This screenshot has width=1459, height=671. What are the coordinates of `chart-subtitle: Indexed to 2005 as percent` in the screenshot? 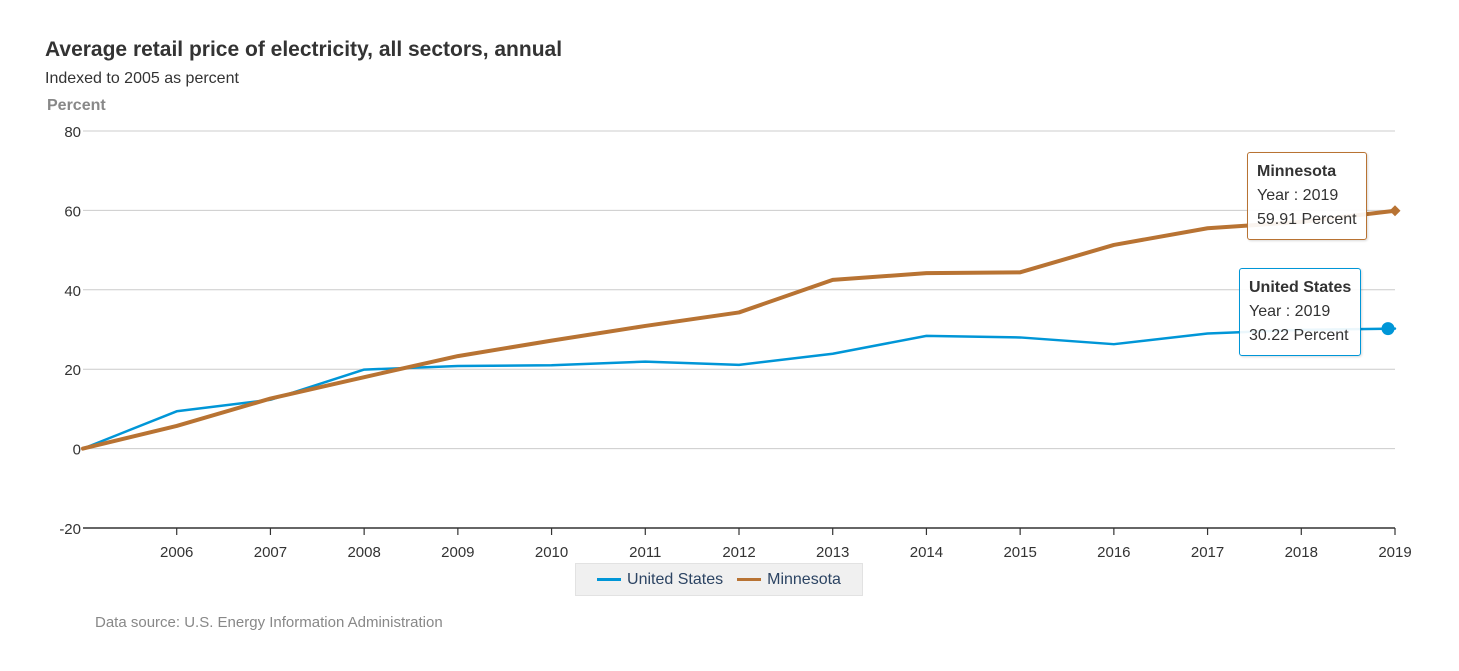 It's located at (142, 78).